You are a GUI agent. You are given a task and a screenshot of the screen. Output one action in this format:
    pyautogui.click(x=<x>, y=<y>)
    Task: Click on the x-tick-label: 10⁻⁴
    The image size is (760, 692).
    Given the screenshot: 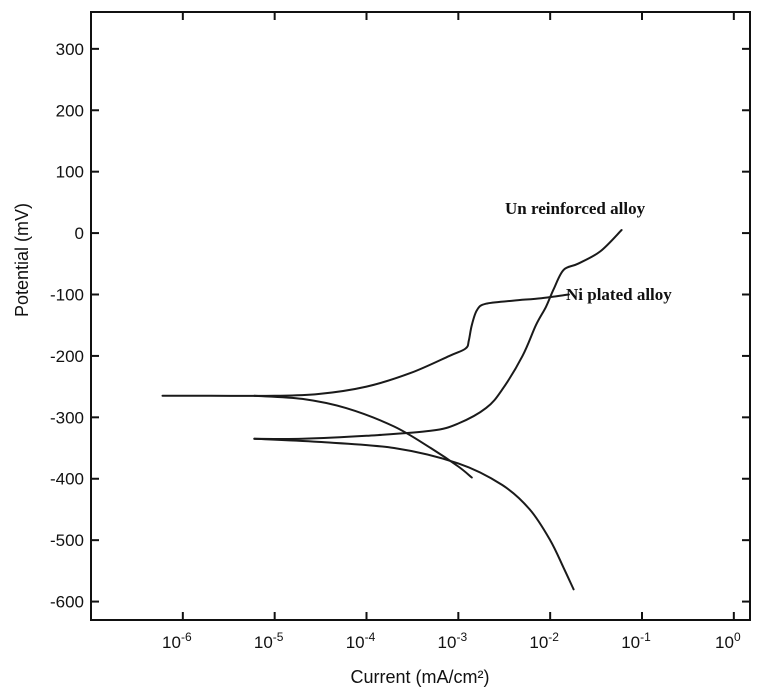 What is the action you would take?
    pyautogui.click(x=361, y=641)
    